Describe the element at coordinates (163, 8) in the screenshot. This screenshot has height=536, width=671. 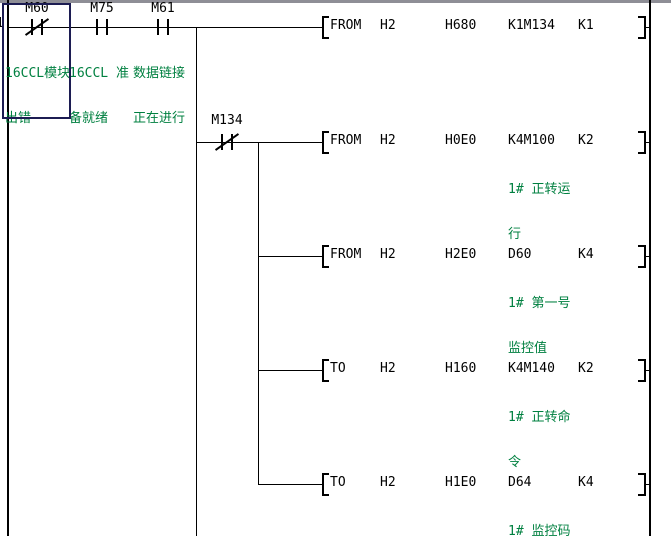
I see `device-label-m61: M61` at that location.